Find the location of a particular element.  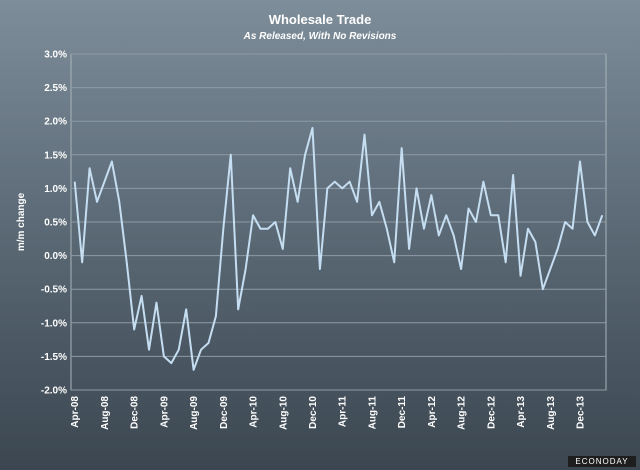

chart-subtitle: As Released, With No Revisions is located at coordinates (320, 36).